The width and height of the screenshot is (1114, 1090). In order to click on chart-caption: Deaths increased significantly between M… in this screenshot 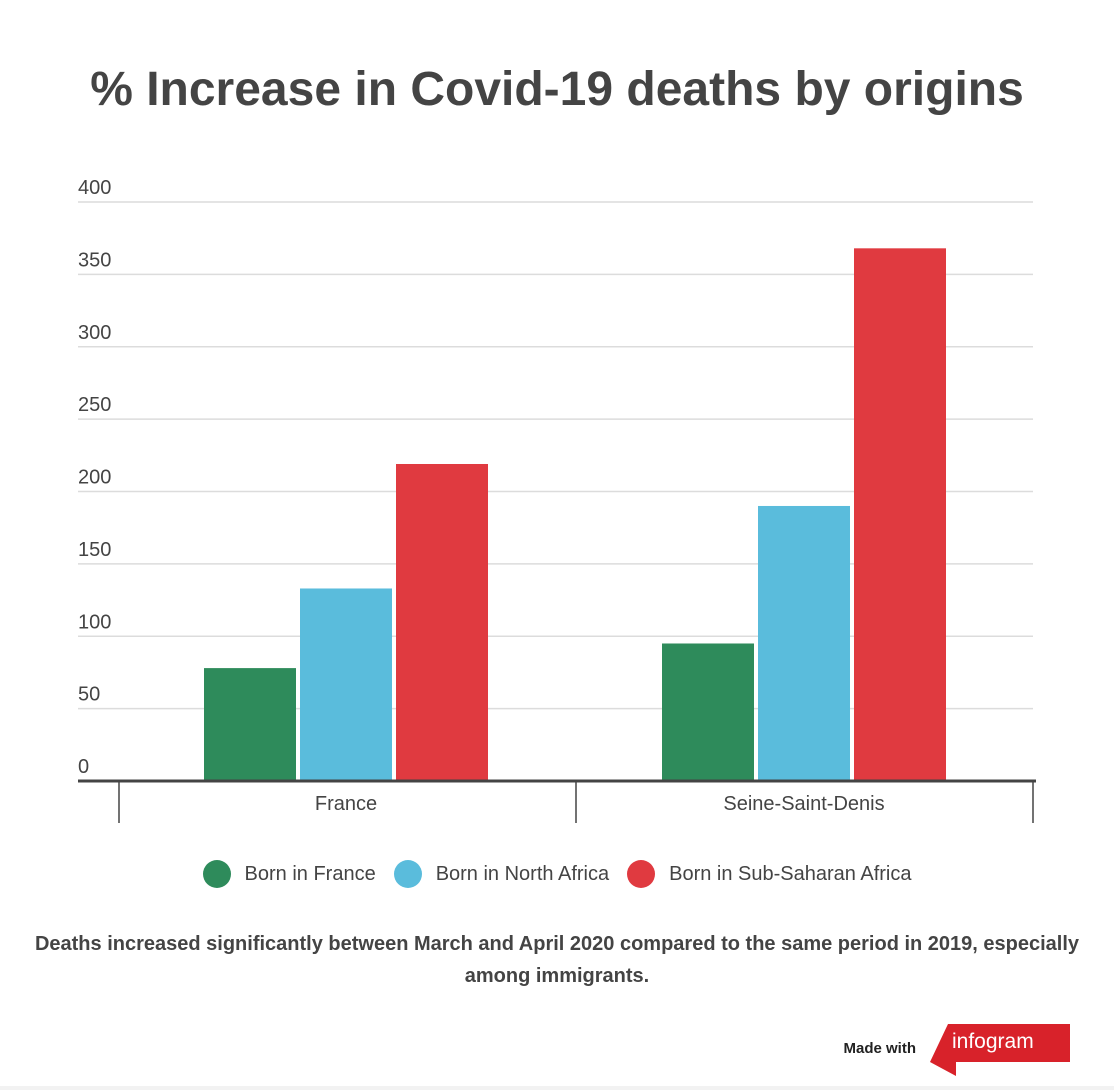, I will do `click(557, 960)`.